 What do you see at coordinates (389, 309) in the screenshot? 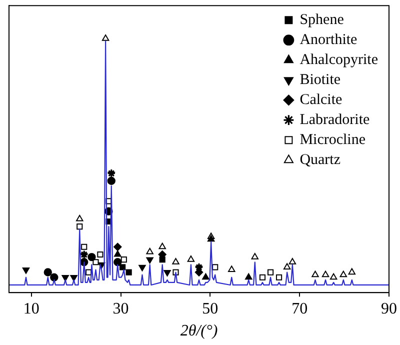
I see `x-tick-label: 90` at bounding box center [389, 309].